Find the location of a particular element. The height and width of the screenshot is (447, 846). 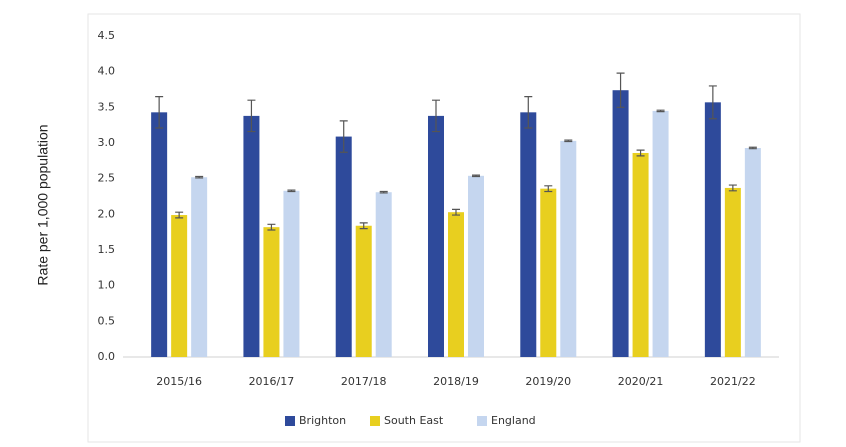

y-tick-label: 2.5 is located at coordinates (107, 178).